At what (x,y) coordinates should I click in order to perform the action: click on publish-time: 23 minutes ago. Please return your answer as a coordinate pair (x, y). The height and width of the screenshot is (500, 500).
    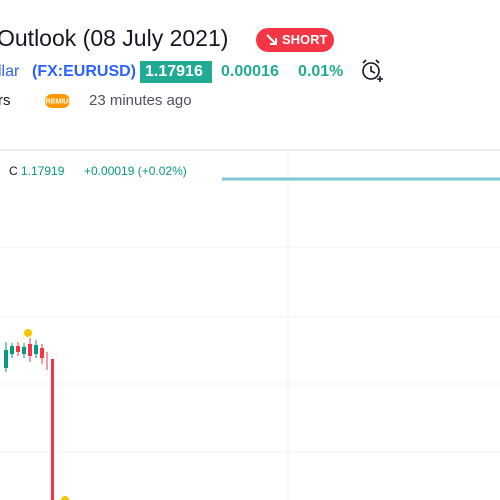
    Looking at the image, I should click on (140, 100).